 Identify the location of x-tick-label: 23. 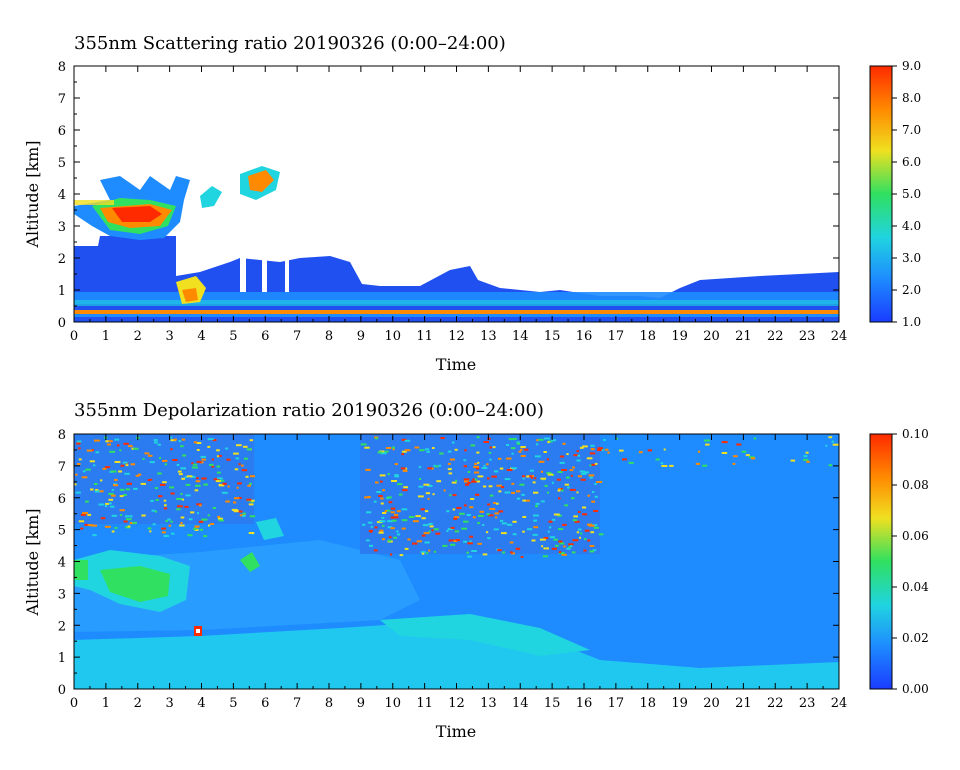
(807, 336).